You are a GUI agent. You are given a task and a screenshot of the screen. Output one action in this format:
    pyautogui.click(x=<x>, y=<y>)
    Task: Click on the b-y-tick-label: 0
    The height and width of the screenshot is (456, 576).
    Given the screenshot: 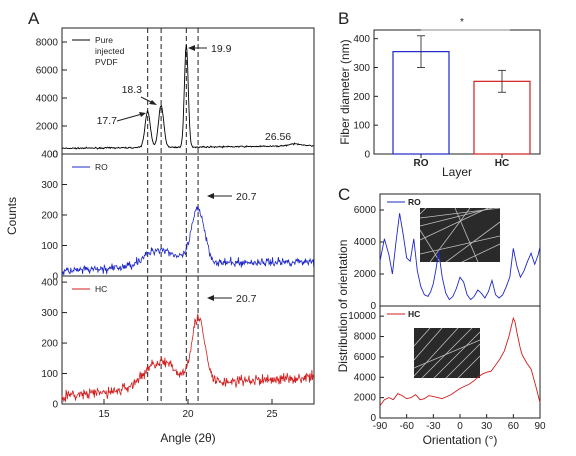 What is the action you would take?
    pyautogui.click(x=367, y=155)
    